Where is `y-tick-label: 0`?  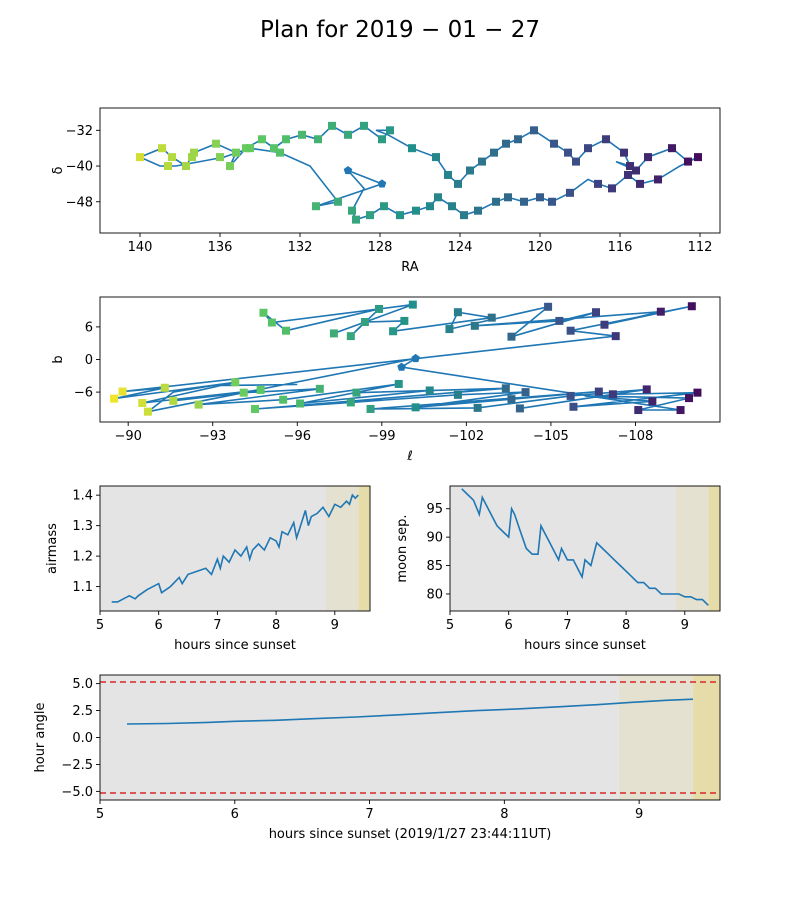 y-tick-label: 0 is located at coordinates (89, 360).